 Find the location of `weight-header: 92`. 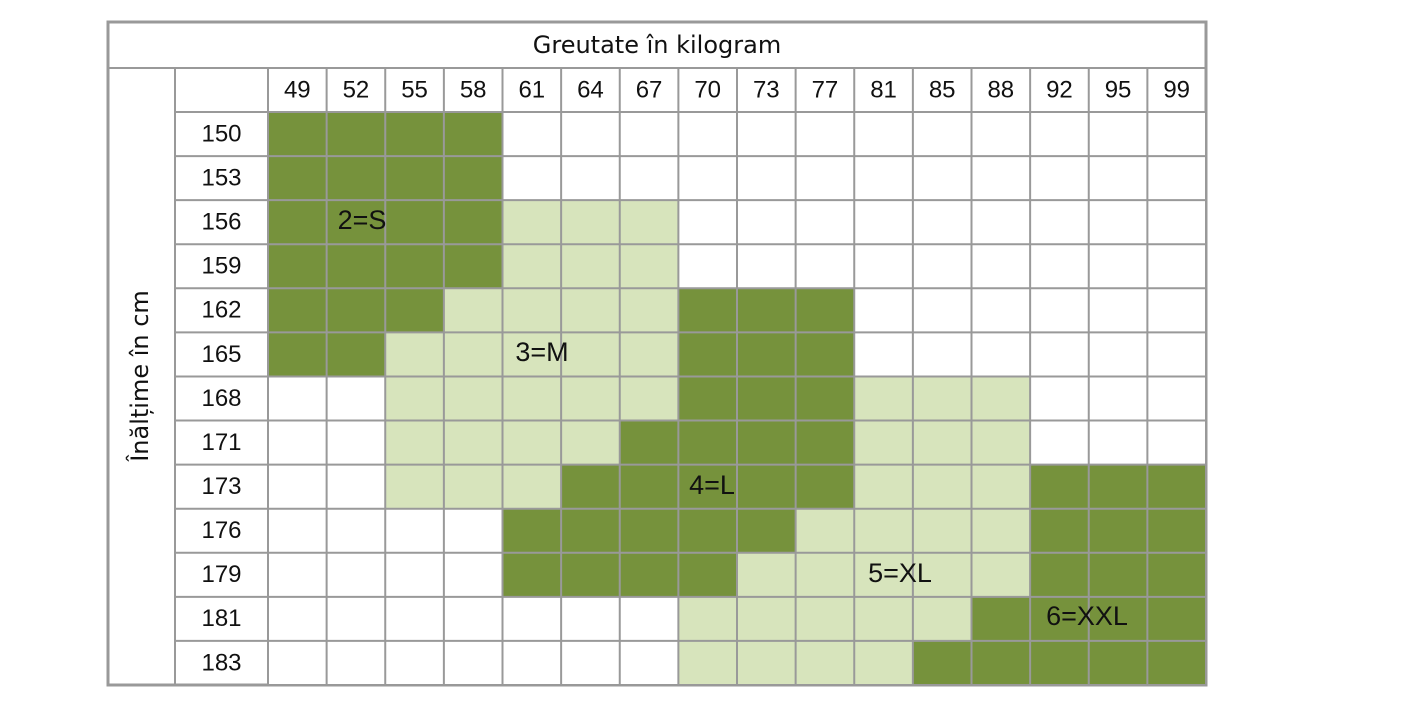

weight-header: 92 is located at coordinates (1059, 89).